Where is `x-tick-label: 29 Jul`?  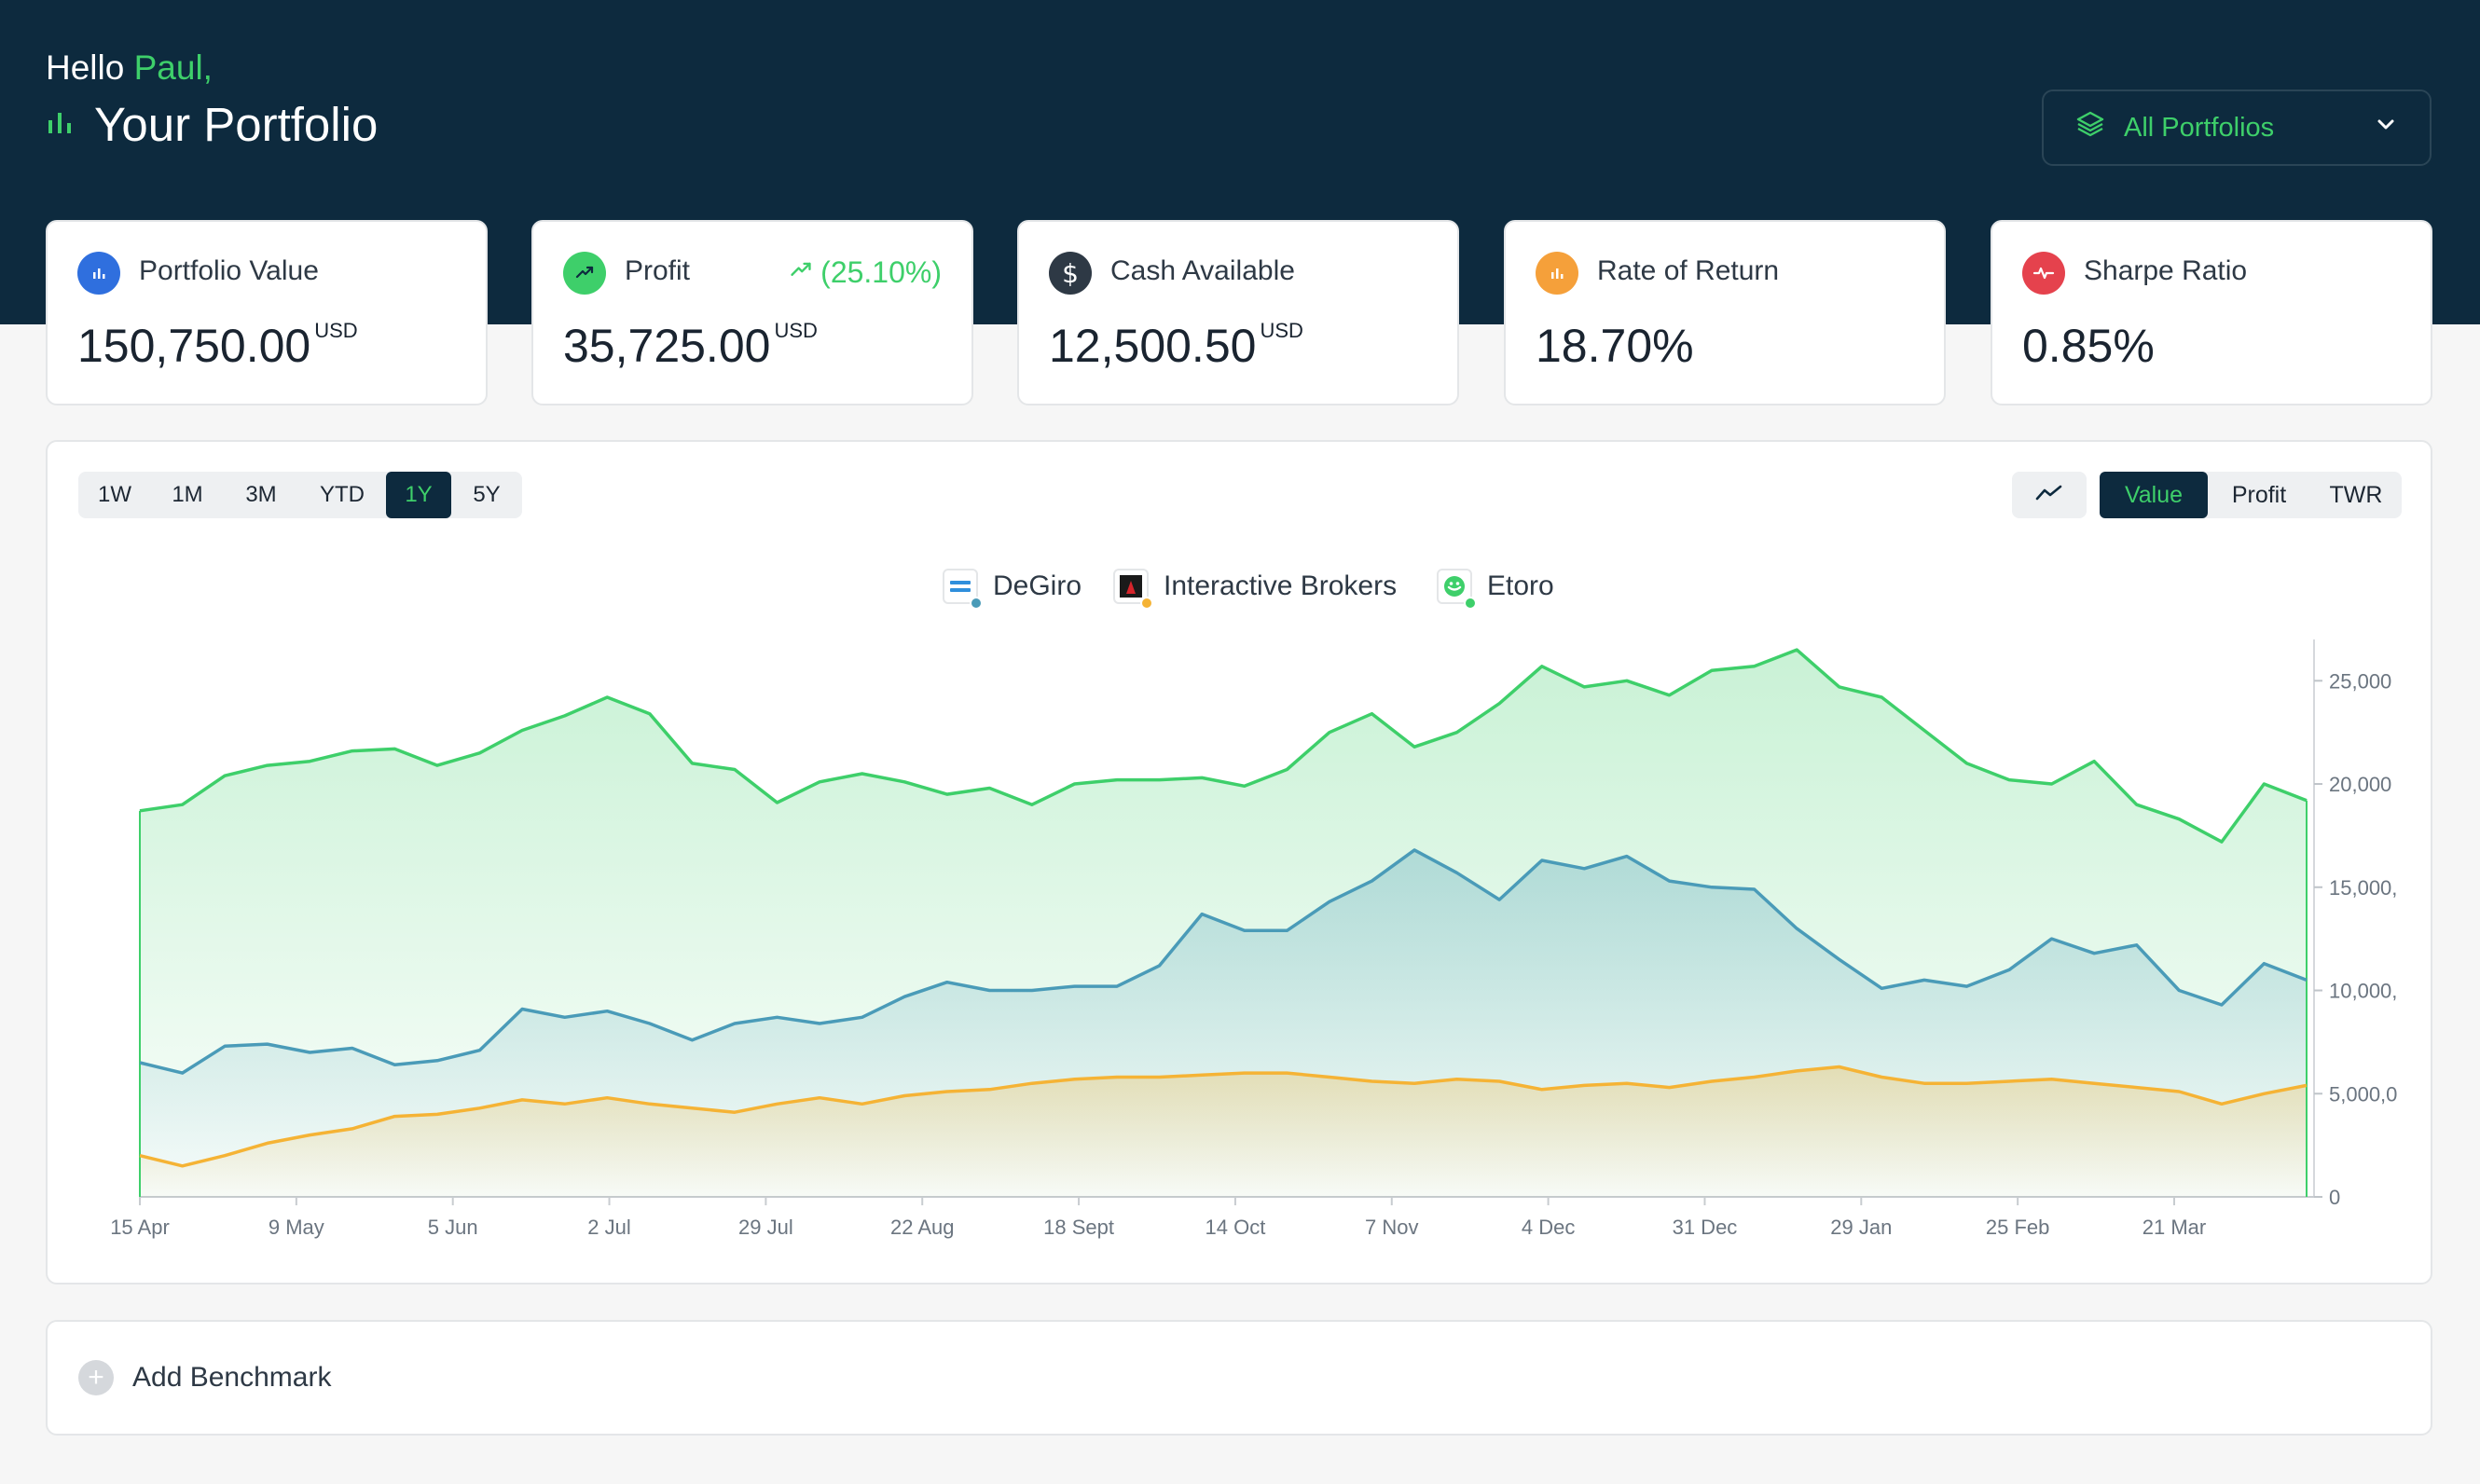
x-tick-label: 29 Jul is located at coordinates (765, 1227).